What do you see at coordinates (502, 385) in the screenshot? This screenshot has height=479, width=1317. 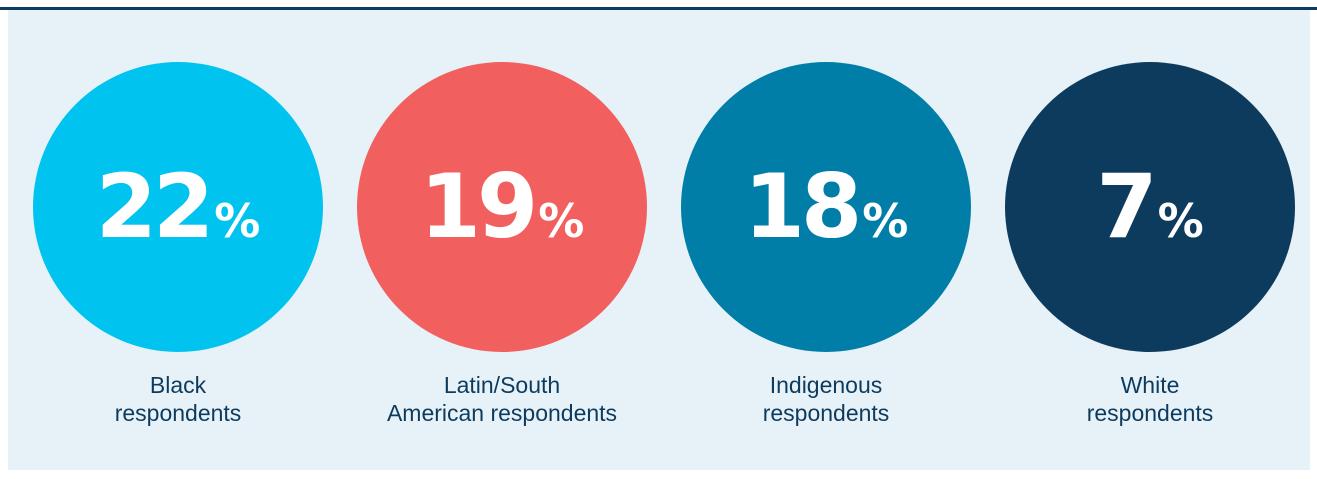 I see `label: Latin/South` at bounding box center [502, 385].